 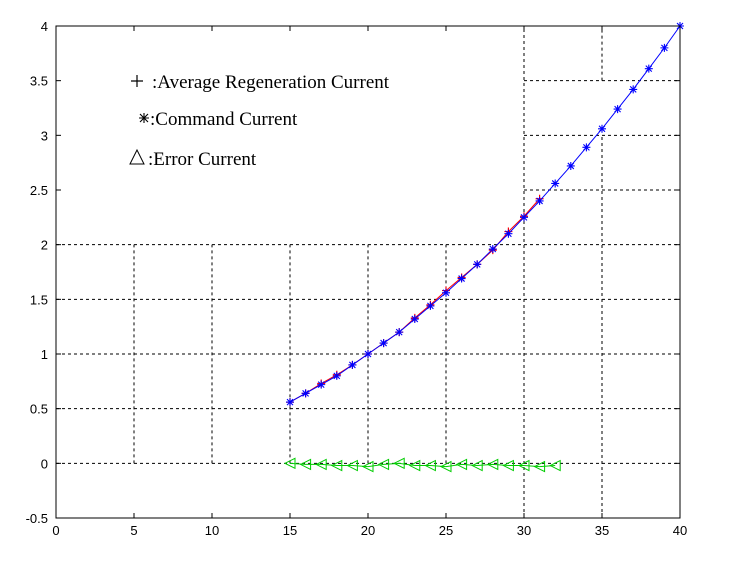 I want to click on x-tick-label: 30, so click(x=524, y=530).